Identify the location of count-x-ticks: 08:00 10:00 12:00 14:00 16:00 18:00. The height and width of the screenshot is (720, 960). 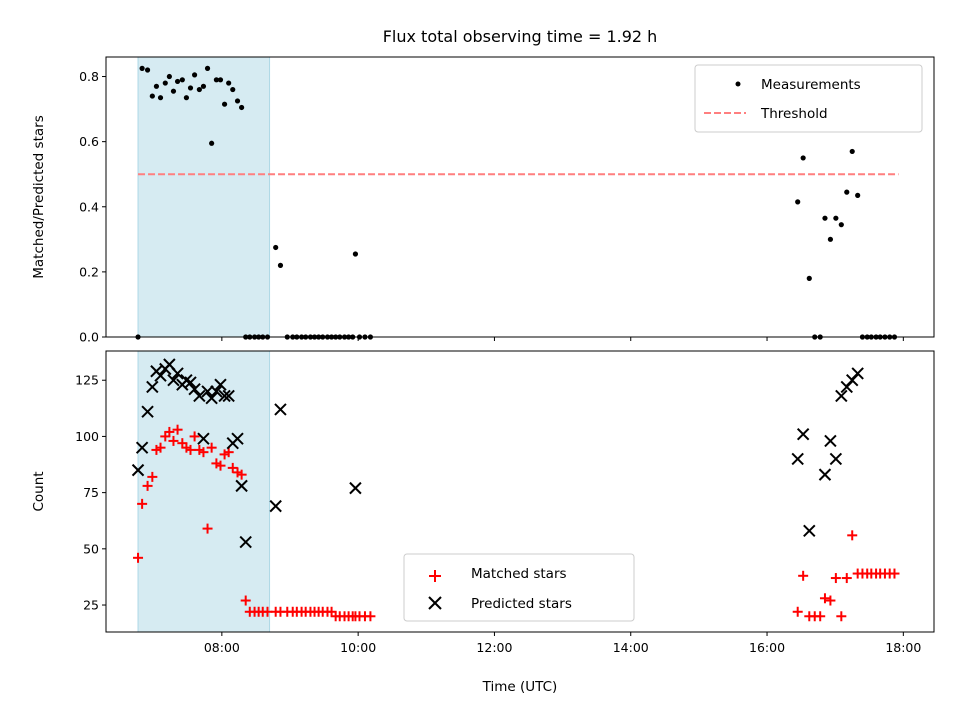
(562, 643).